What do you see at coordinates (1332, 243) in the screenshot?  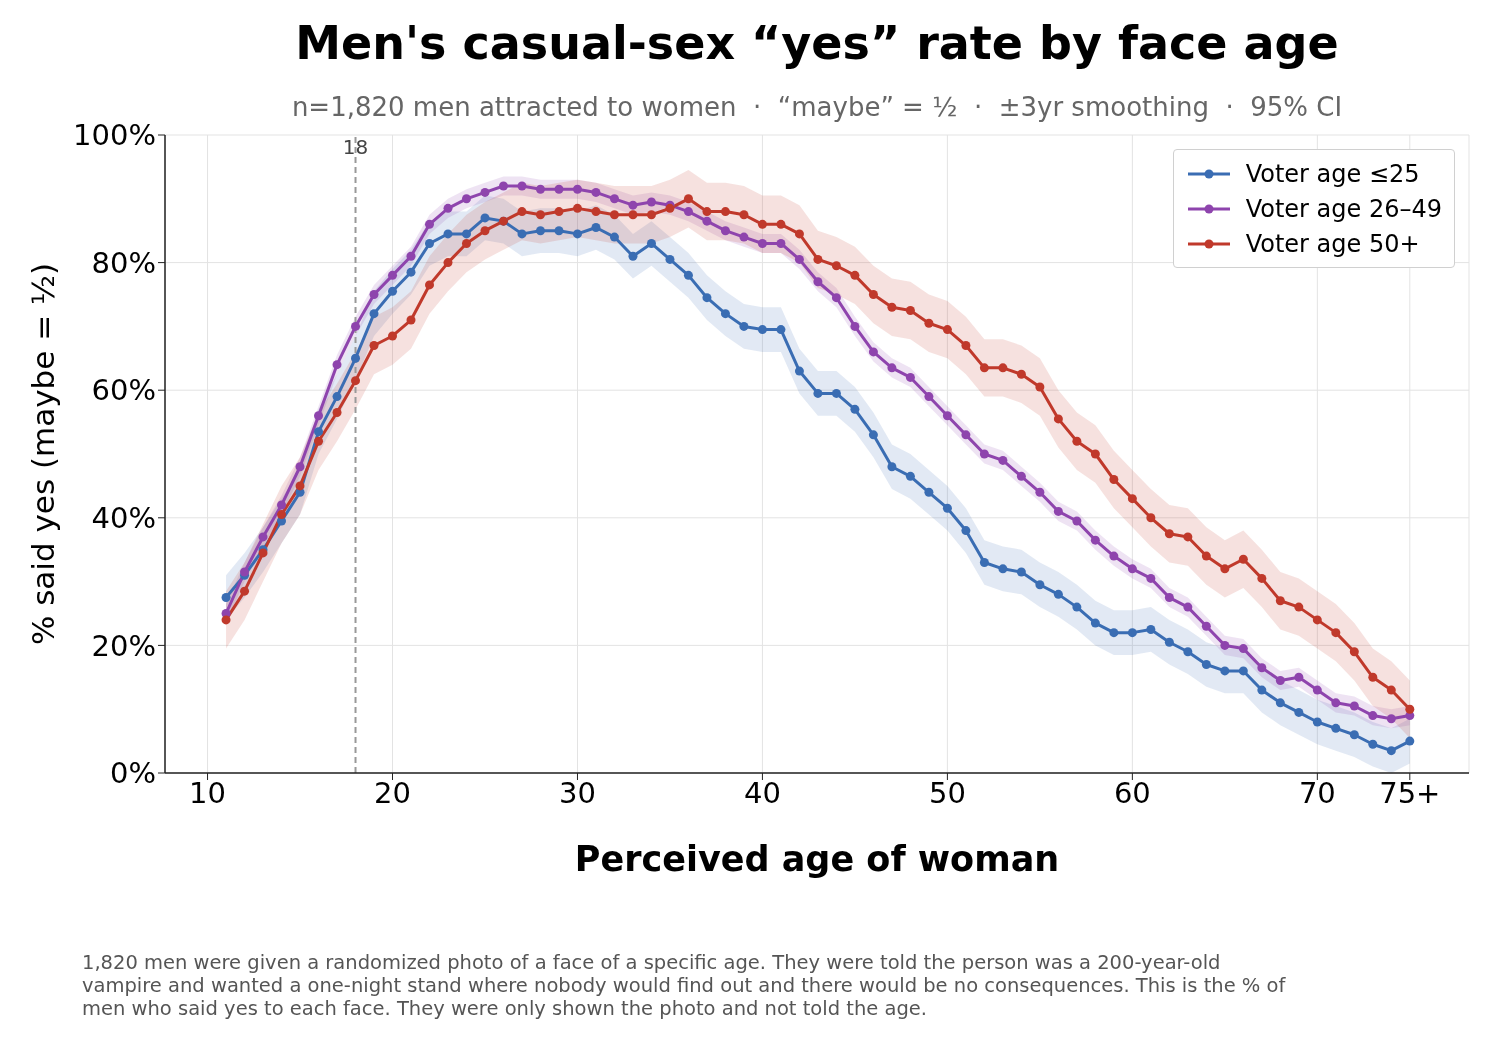 I see `legend-label: Voter age 50+` at bounding box center [1332, 243].